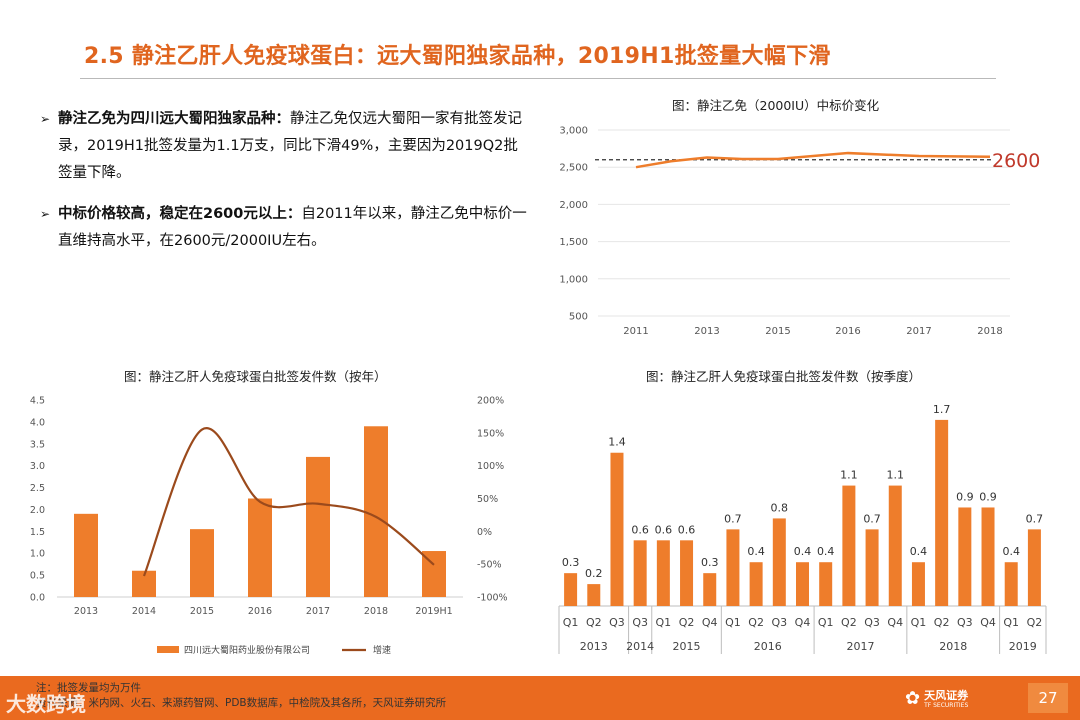 The image size is (1080, 720). What do you see at coordinates (376, 611) in the screenshot?
I see `annual-xtick: 2018` at bounding box center [376, 611].